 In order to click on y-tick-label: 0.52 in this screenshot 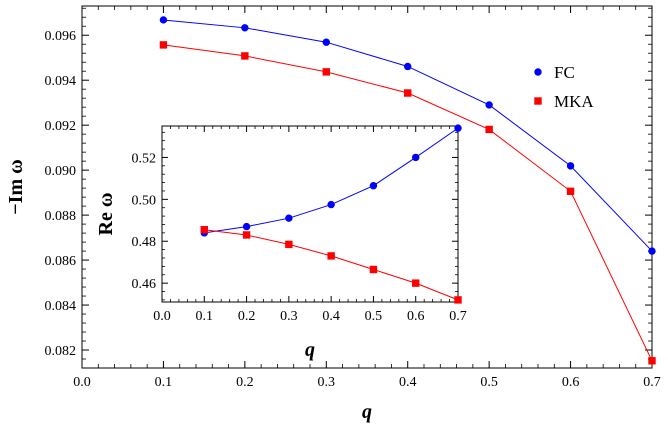, I will do `click(144, 158)`.